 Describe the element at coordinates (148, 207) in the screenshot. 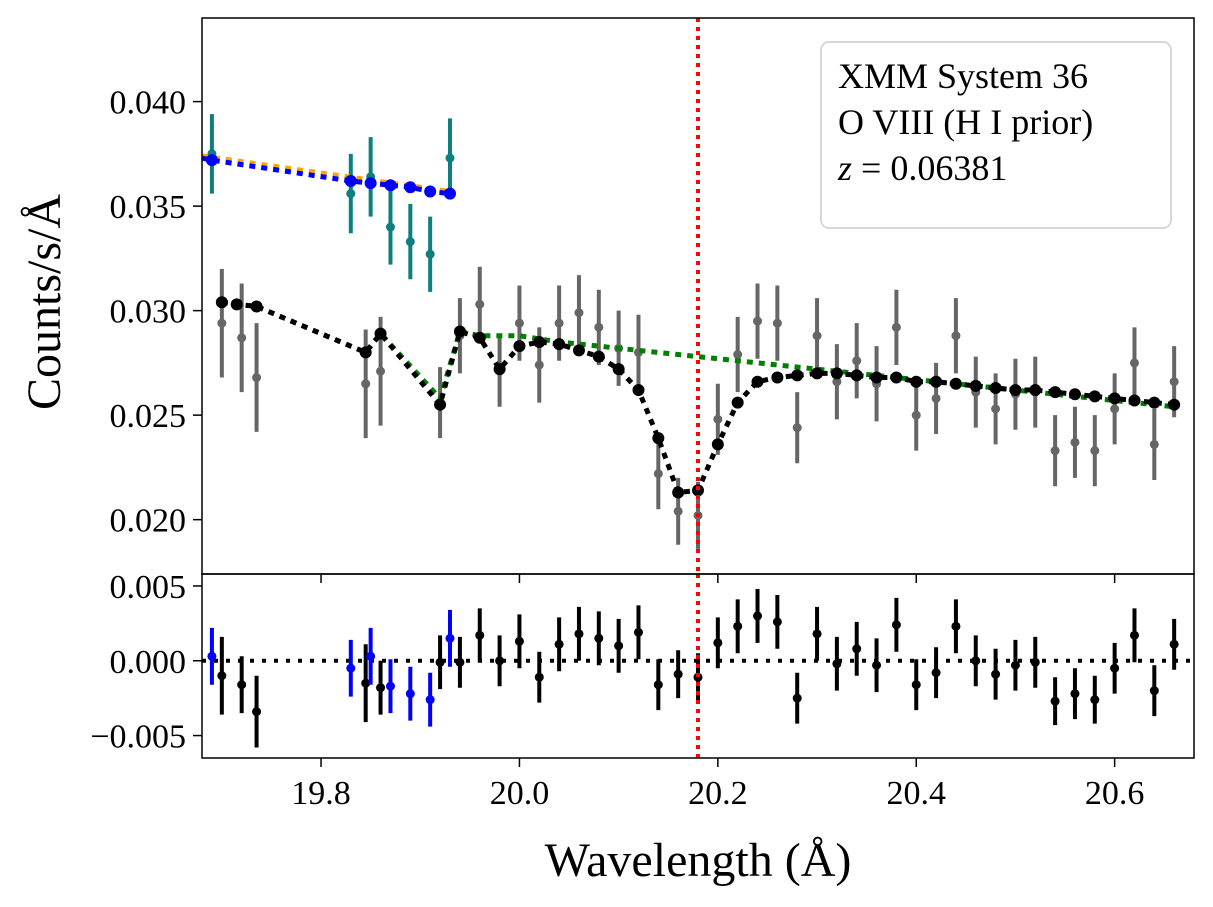

I see `top-y-tick-label: 0.035` at that location.